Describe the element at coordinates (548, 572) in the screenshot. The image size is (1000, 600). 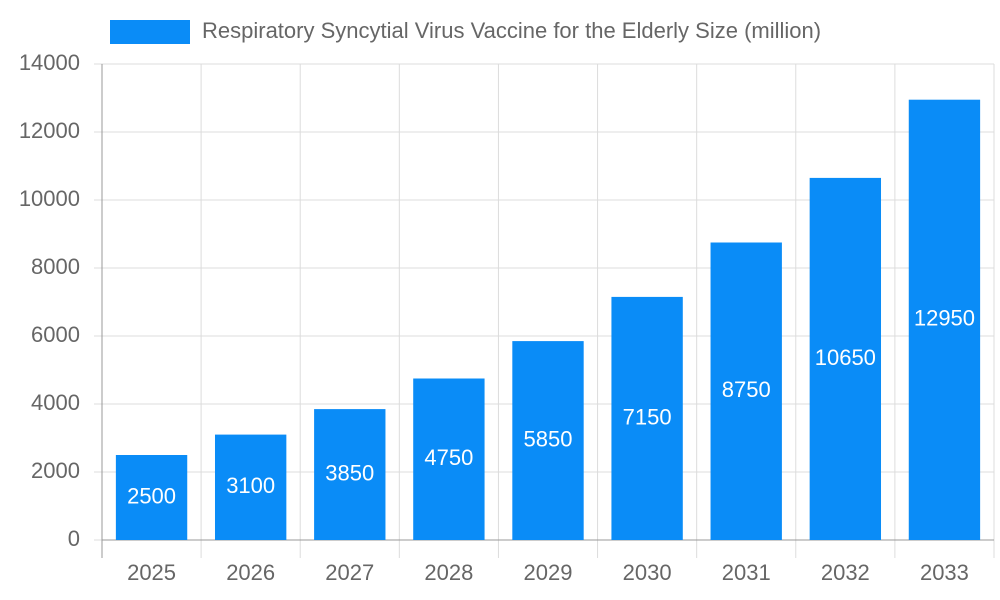
I see `x-tick-label: 2029` at that location.